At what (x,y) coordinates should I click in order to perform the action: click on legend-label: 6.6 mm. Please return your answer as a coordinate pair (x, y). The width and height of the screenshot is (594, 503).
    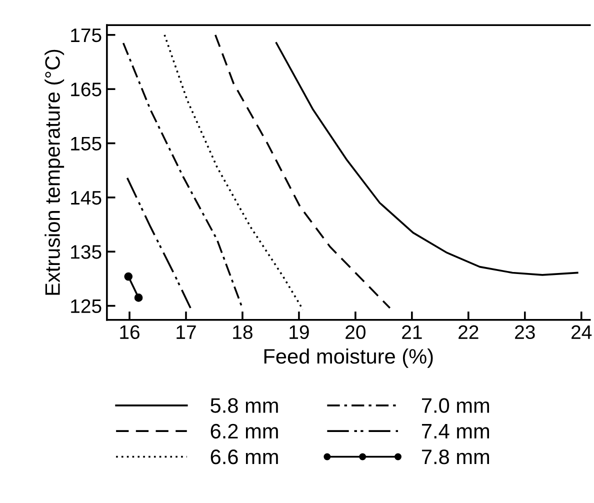
    Looking at the image, I should click on (244, 457).